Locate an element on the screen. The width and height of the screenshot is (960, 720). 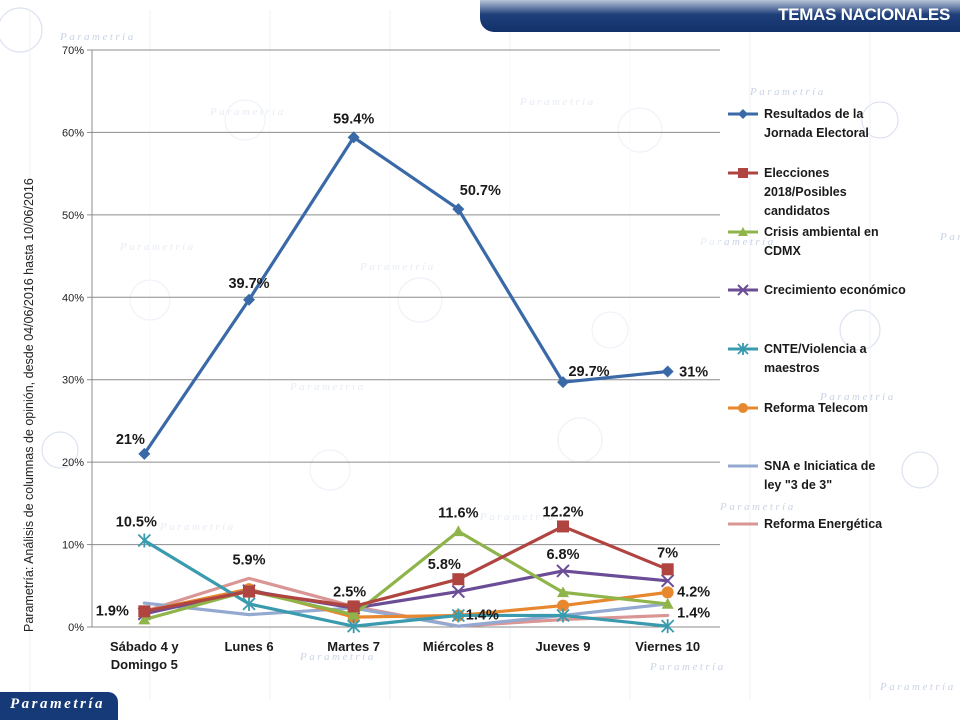
data-label: 5.9% is located at coordinates (248, 560).